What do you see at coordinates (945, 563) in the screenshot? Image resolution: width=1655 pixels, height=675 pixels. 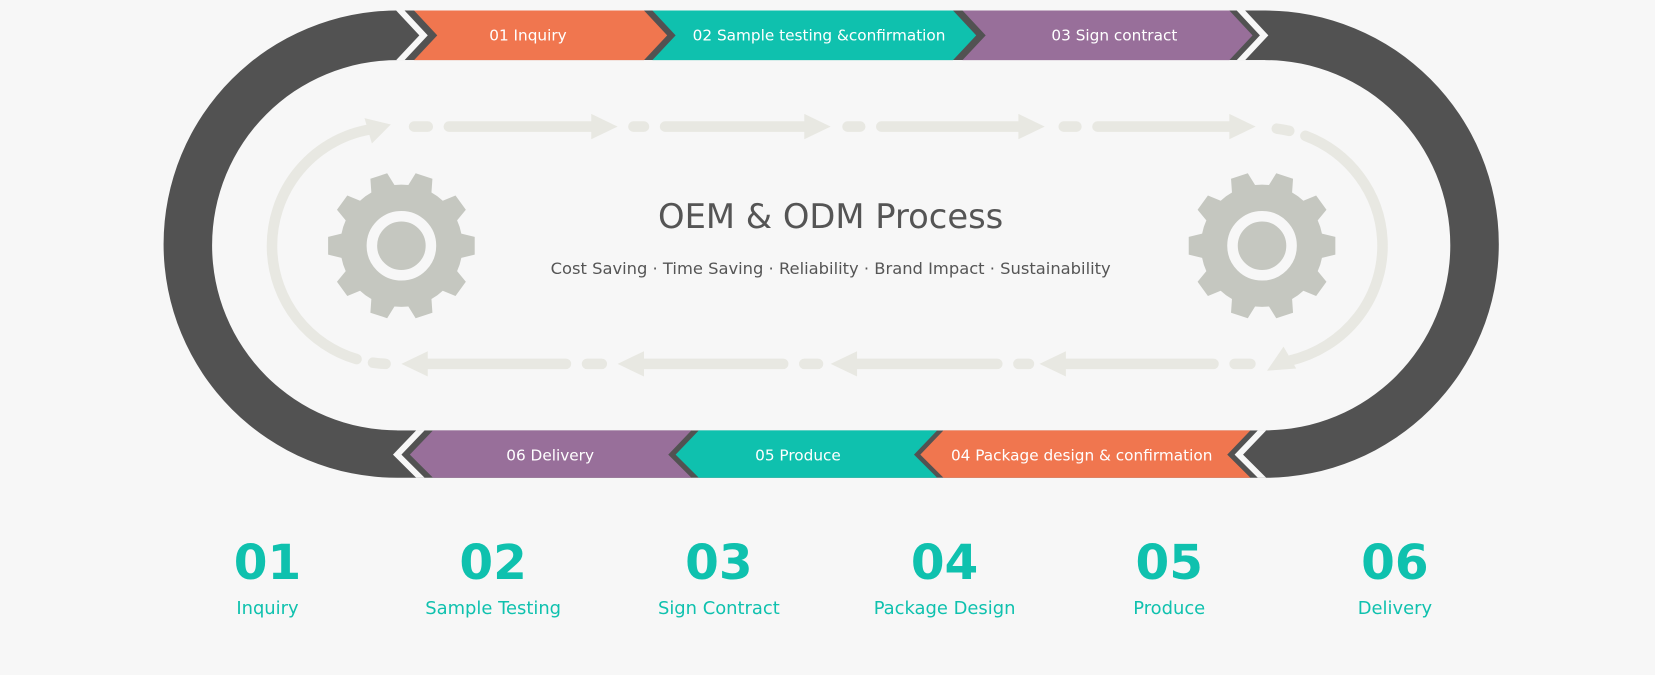 I see `summary-number: 04` at bounding box center [945, 563].